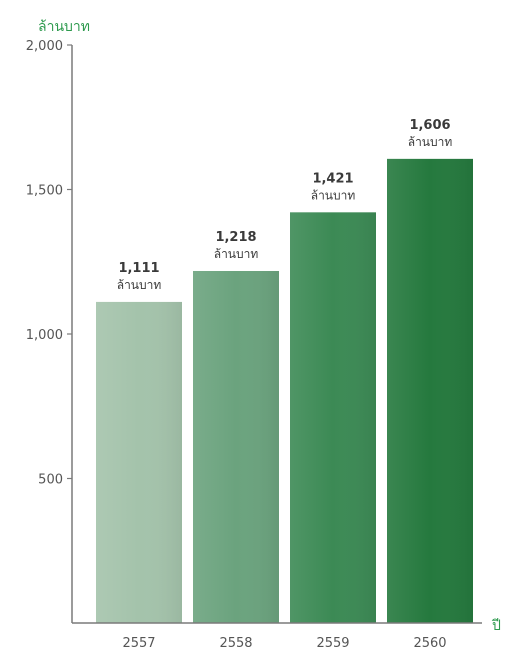 The height and width of the screenshot is (659, 513). What do you see at coordinates (332, 643) in the screenshot?
I see `x-tick-label: 2559` at bounding box center [332, 643].